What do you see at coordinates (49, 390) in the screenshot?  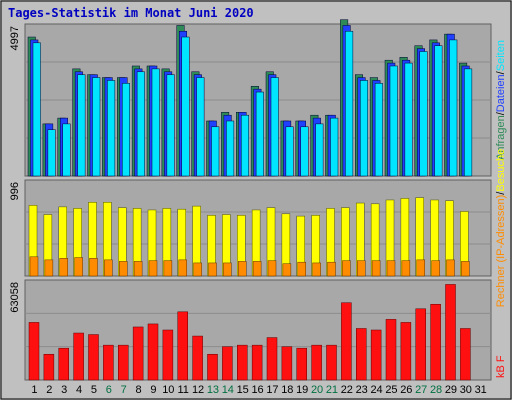 I see `x-tick-label-day-2: 2` at bounding box center [49, 390].